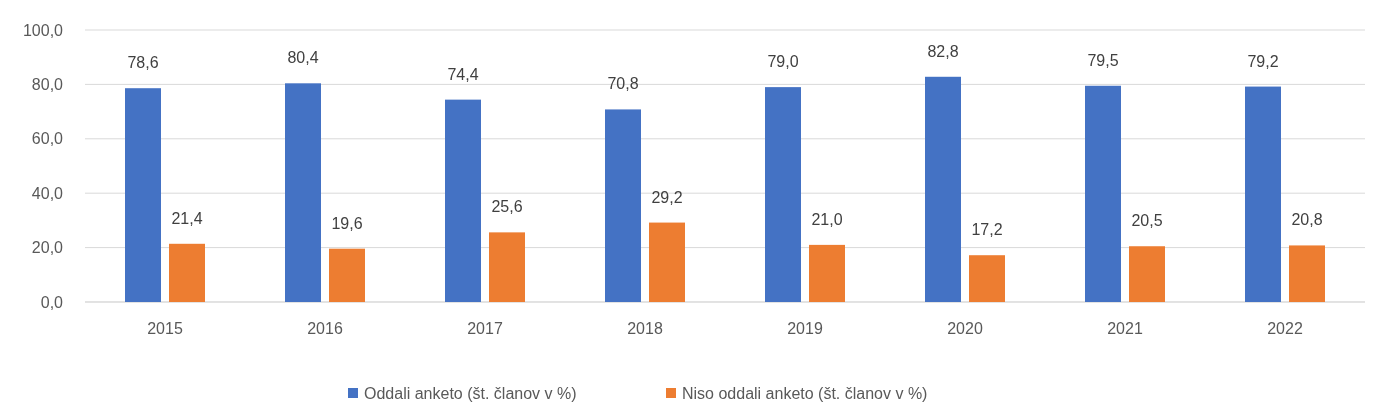  Describe the element at coordinates (470, 393) in the screenshot. I see `legend-label: Oddali anketo (št. članov v %)` at that location.